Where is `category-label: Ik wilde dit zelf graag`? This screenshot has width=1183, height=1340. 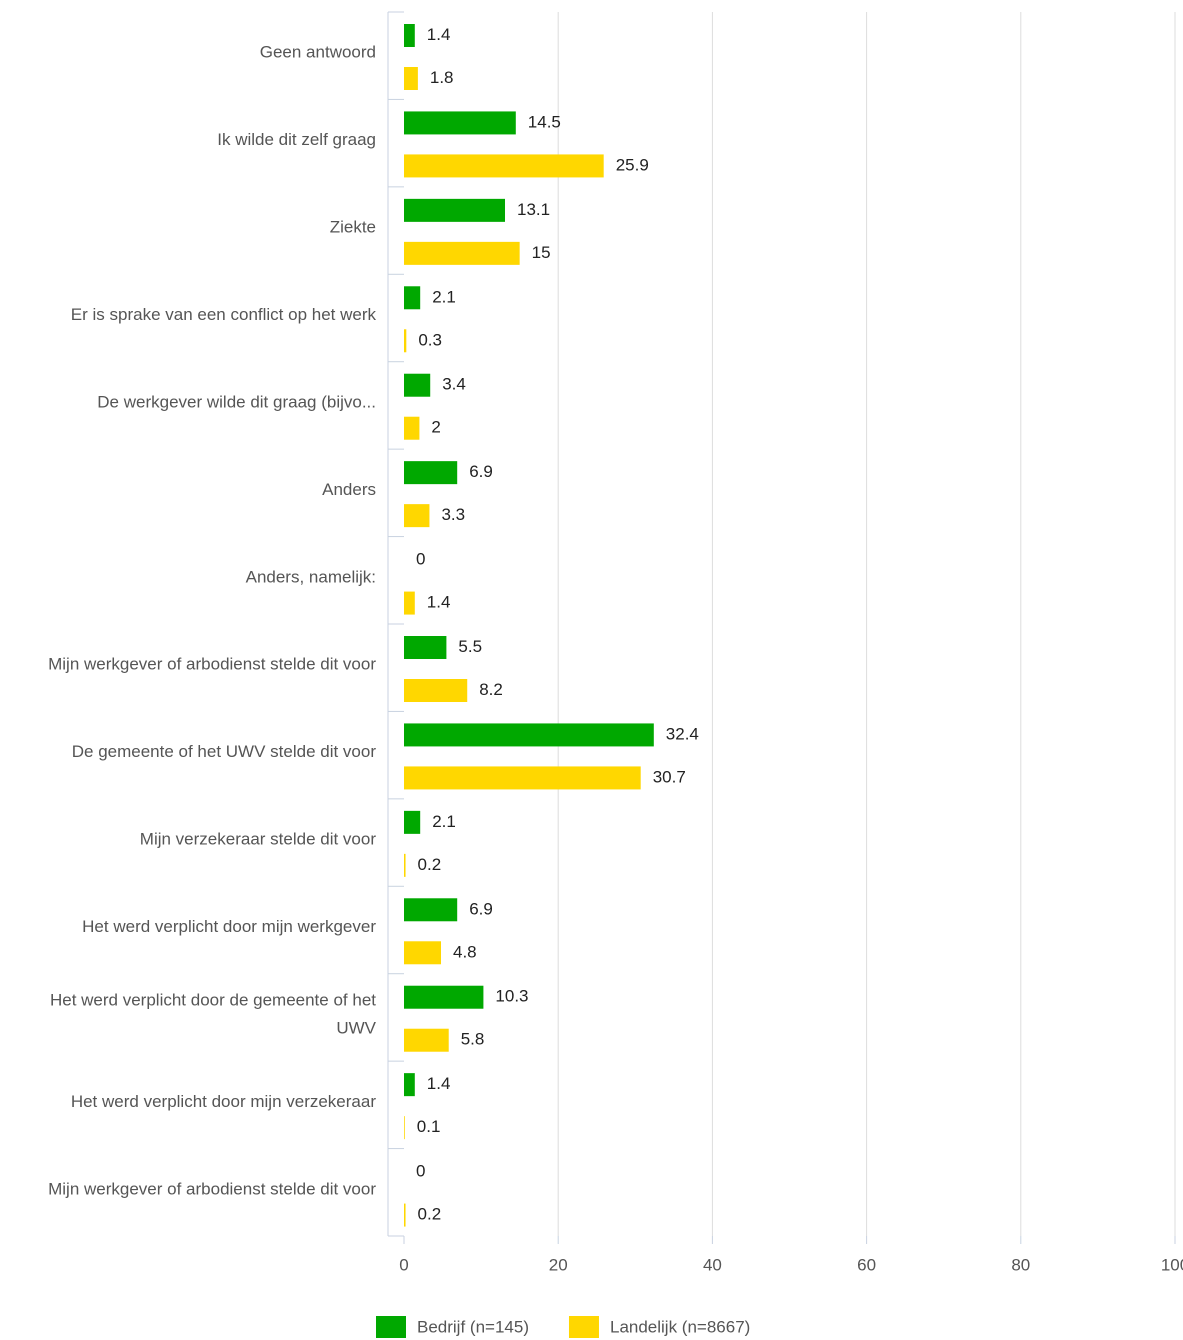
category-label: Ik wilde dit zelf graag is located at coordinates (296, 140).